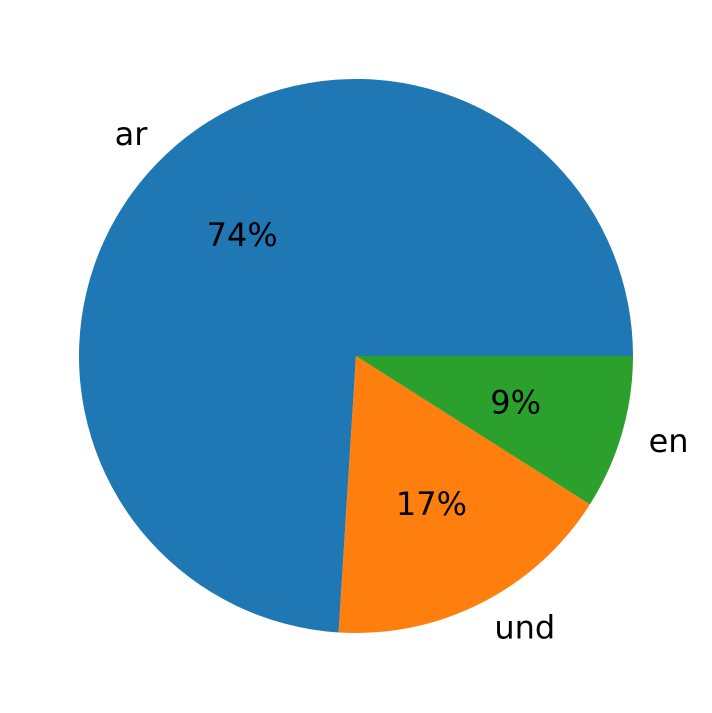 The height and width of the screenshot is (713, 712). What do you see at coordinates (431, 504) in the screenshot?
I see `percent-label-und: 17%` at bounding box center [431, 504].